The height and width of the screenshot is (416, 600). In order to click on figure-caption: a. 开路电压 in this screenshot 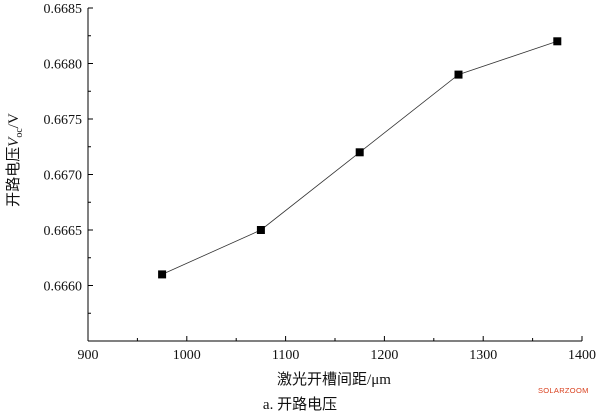, I will do `click(300, 404)`.